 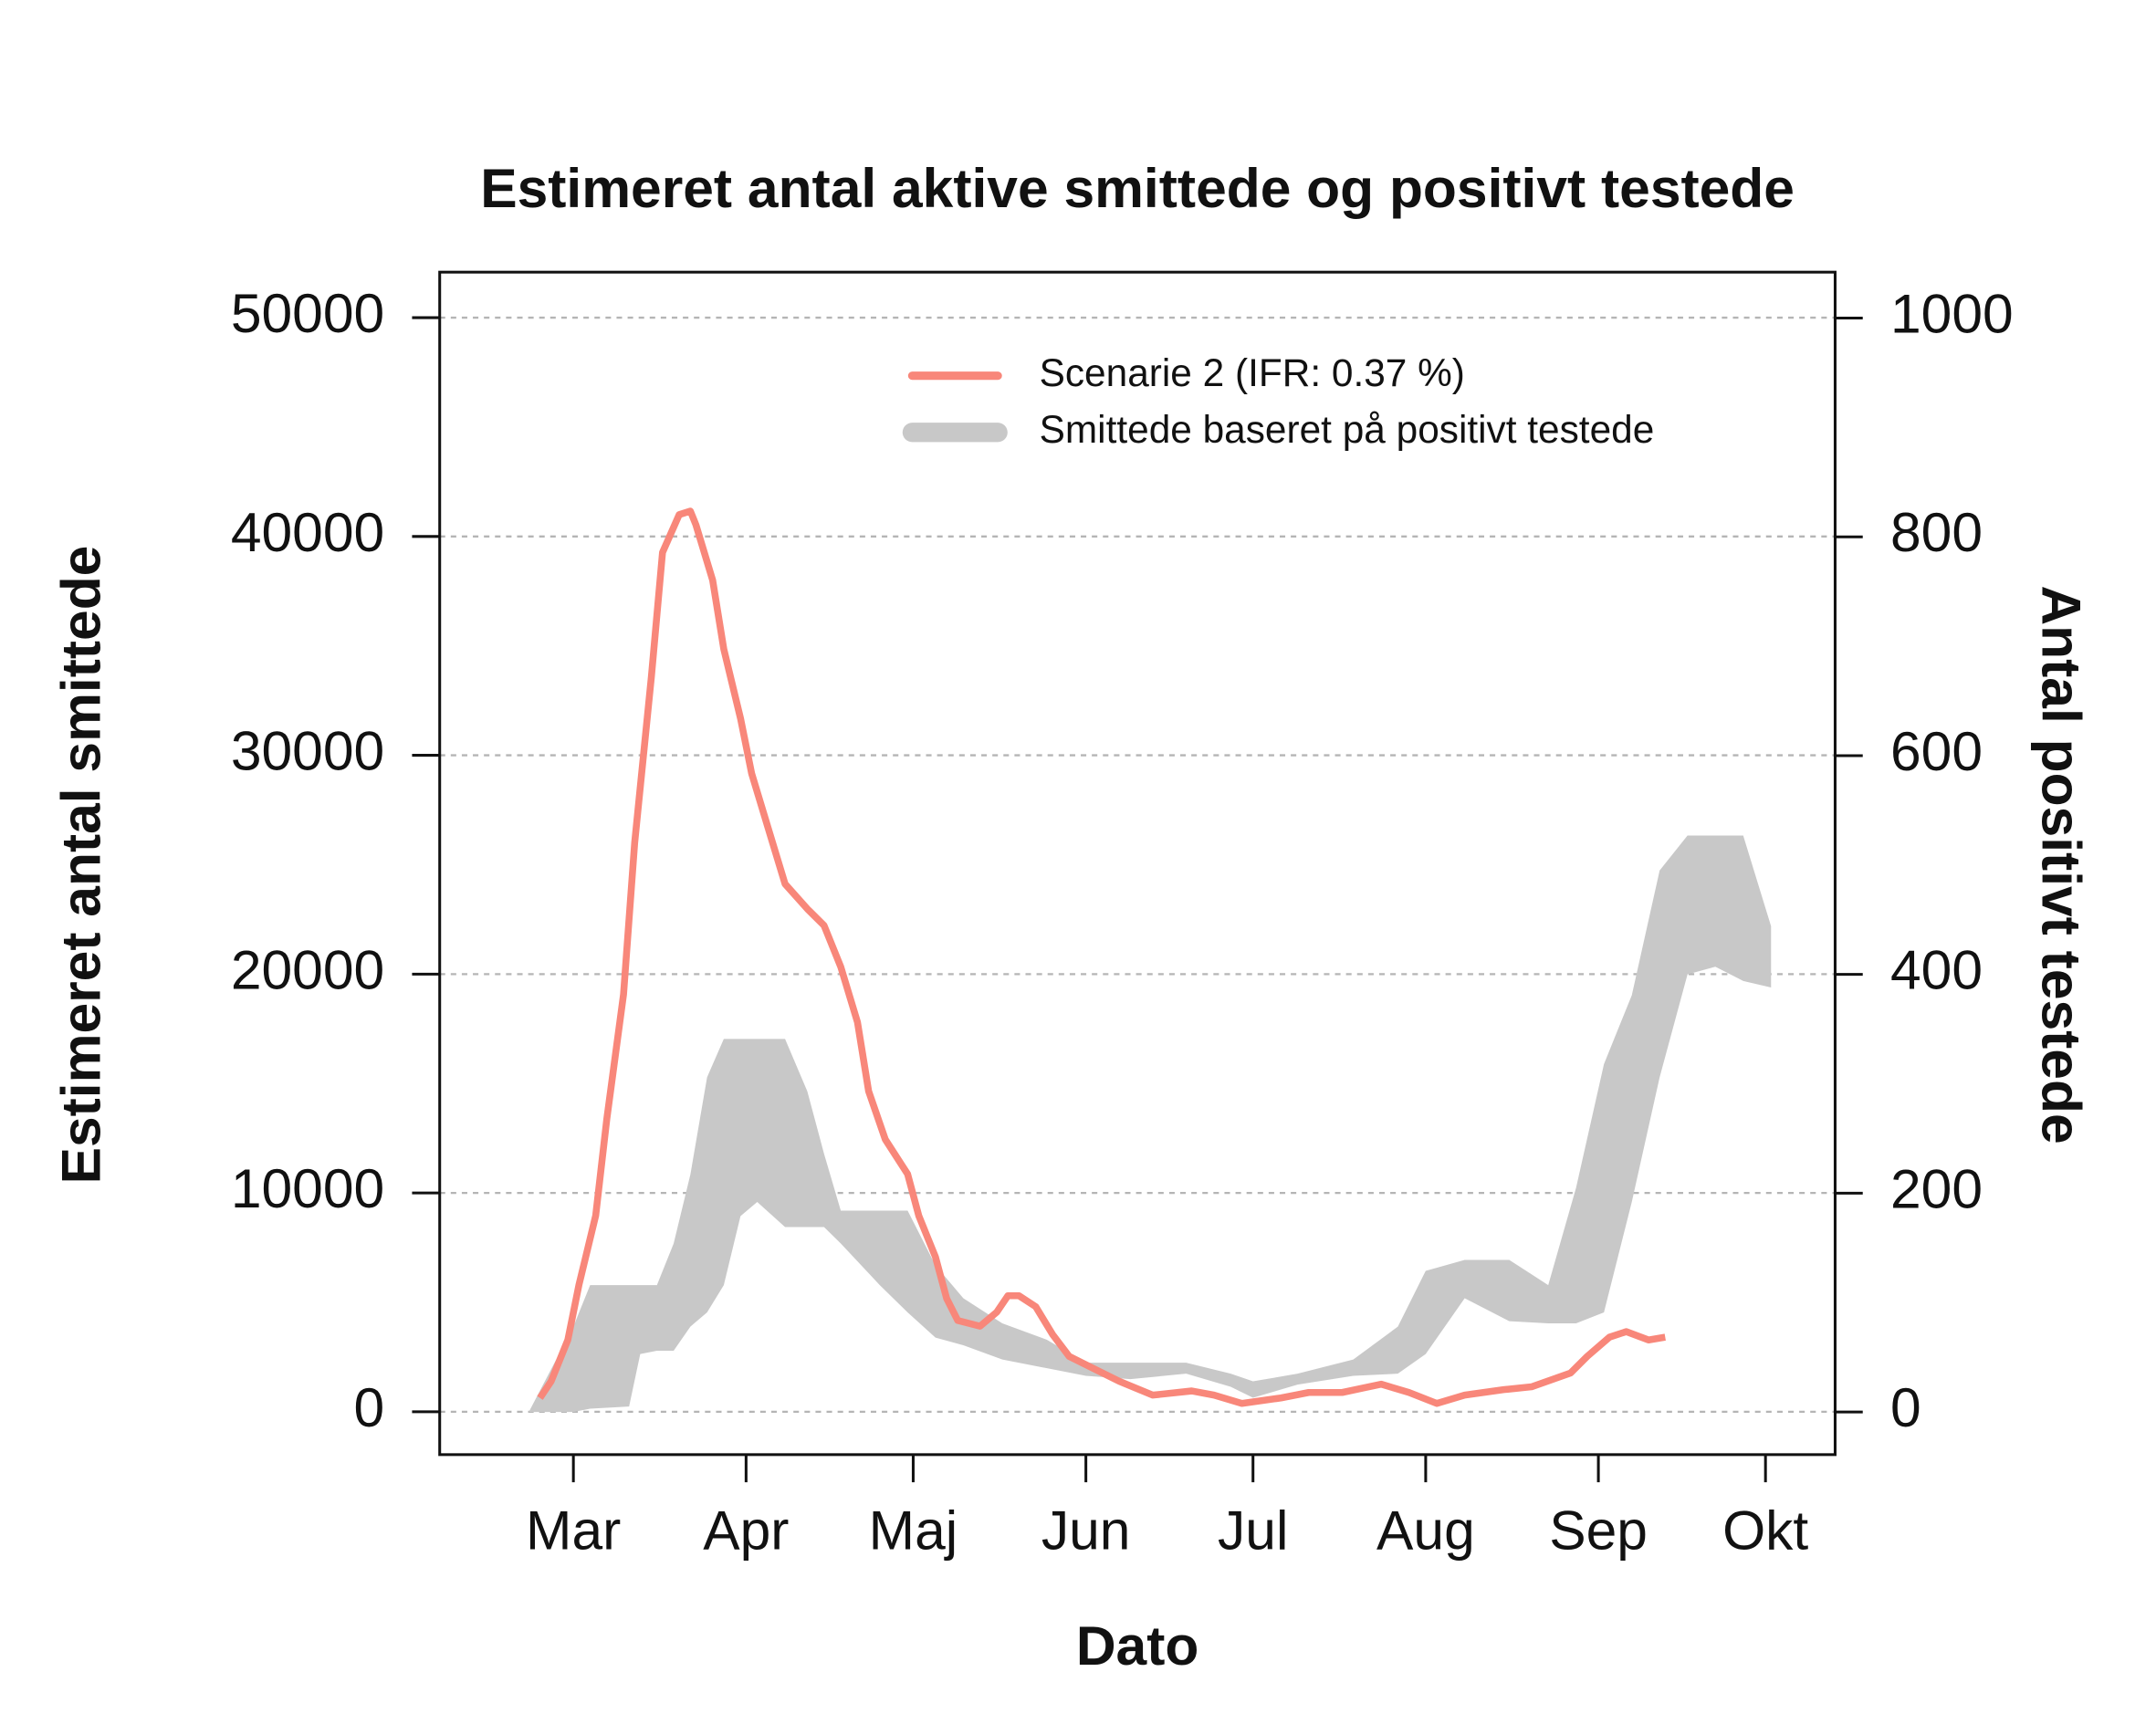 I want to click on y2-tick-label: 1000, so click(x=1952, y=314).